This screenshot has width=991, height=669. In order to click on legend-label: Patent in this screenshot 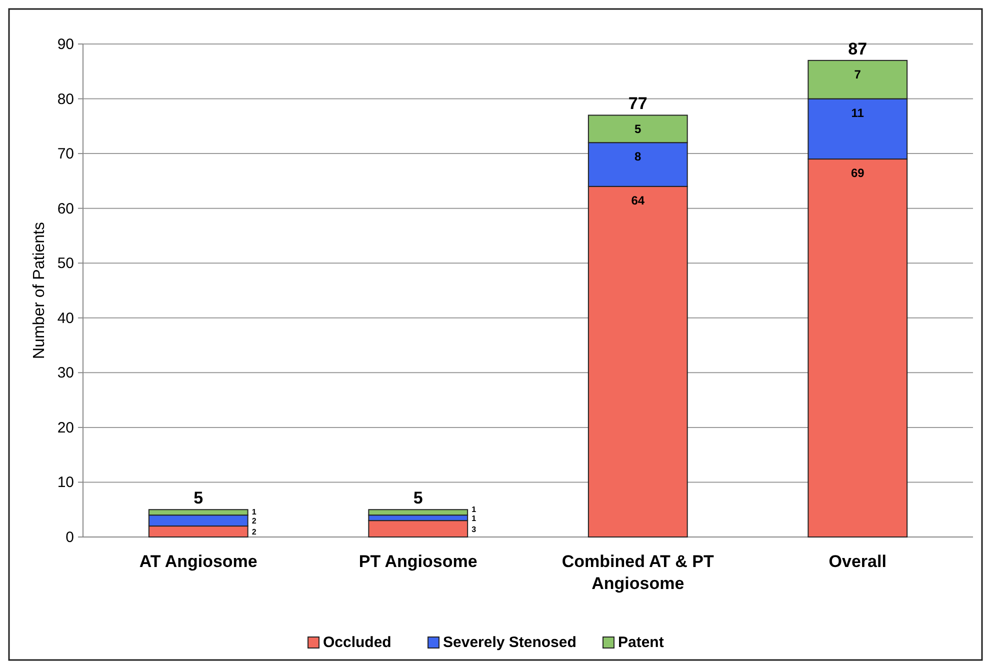, I will do `click(641, 642)`.